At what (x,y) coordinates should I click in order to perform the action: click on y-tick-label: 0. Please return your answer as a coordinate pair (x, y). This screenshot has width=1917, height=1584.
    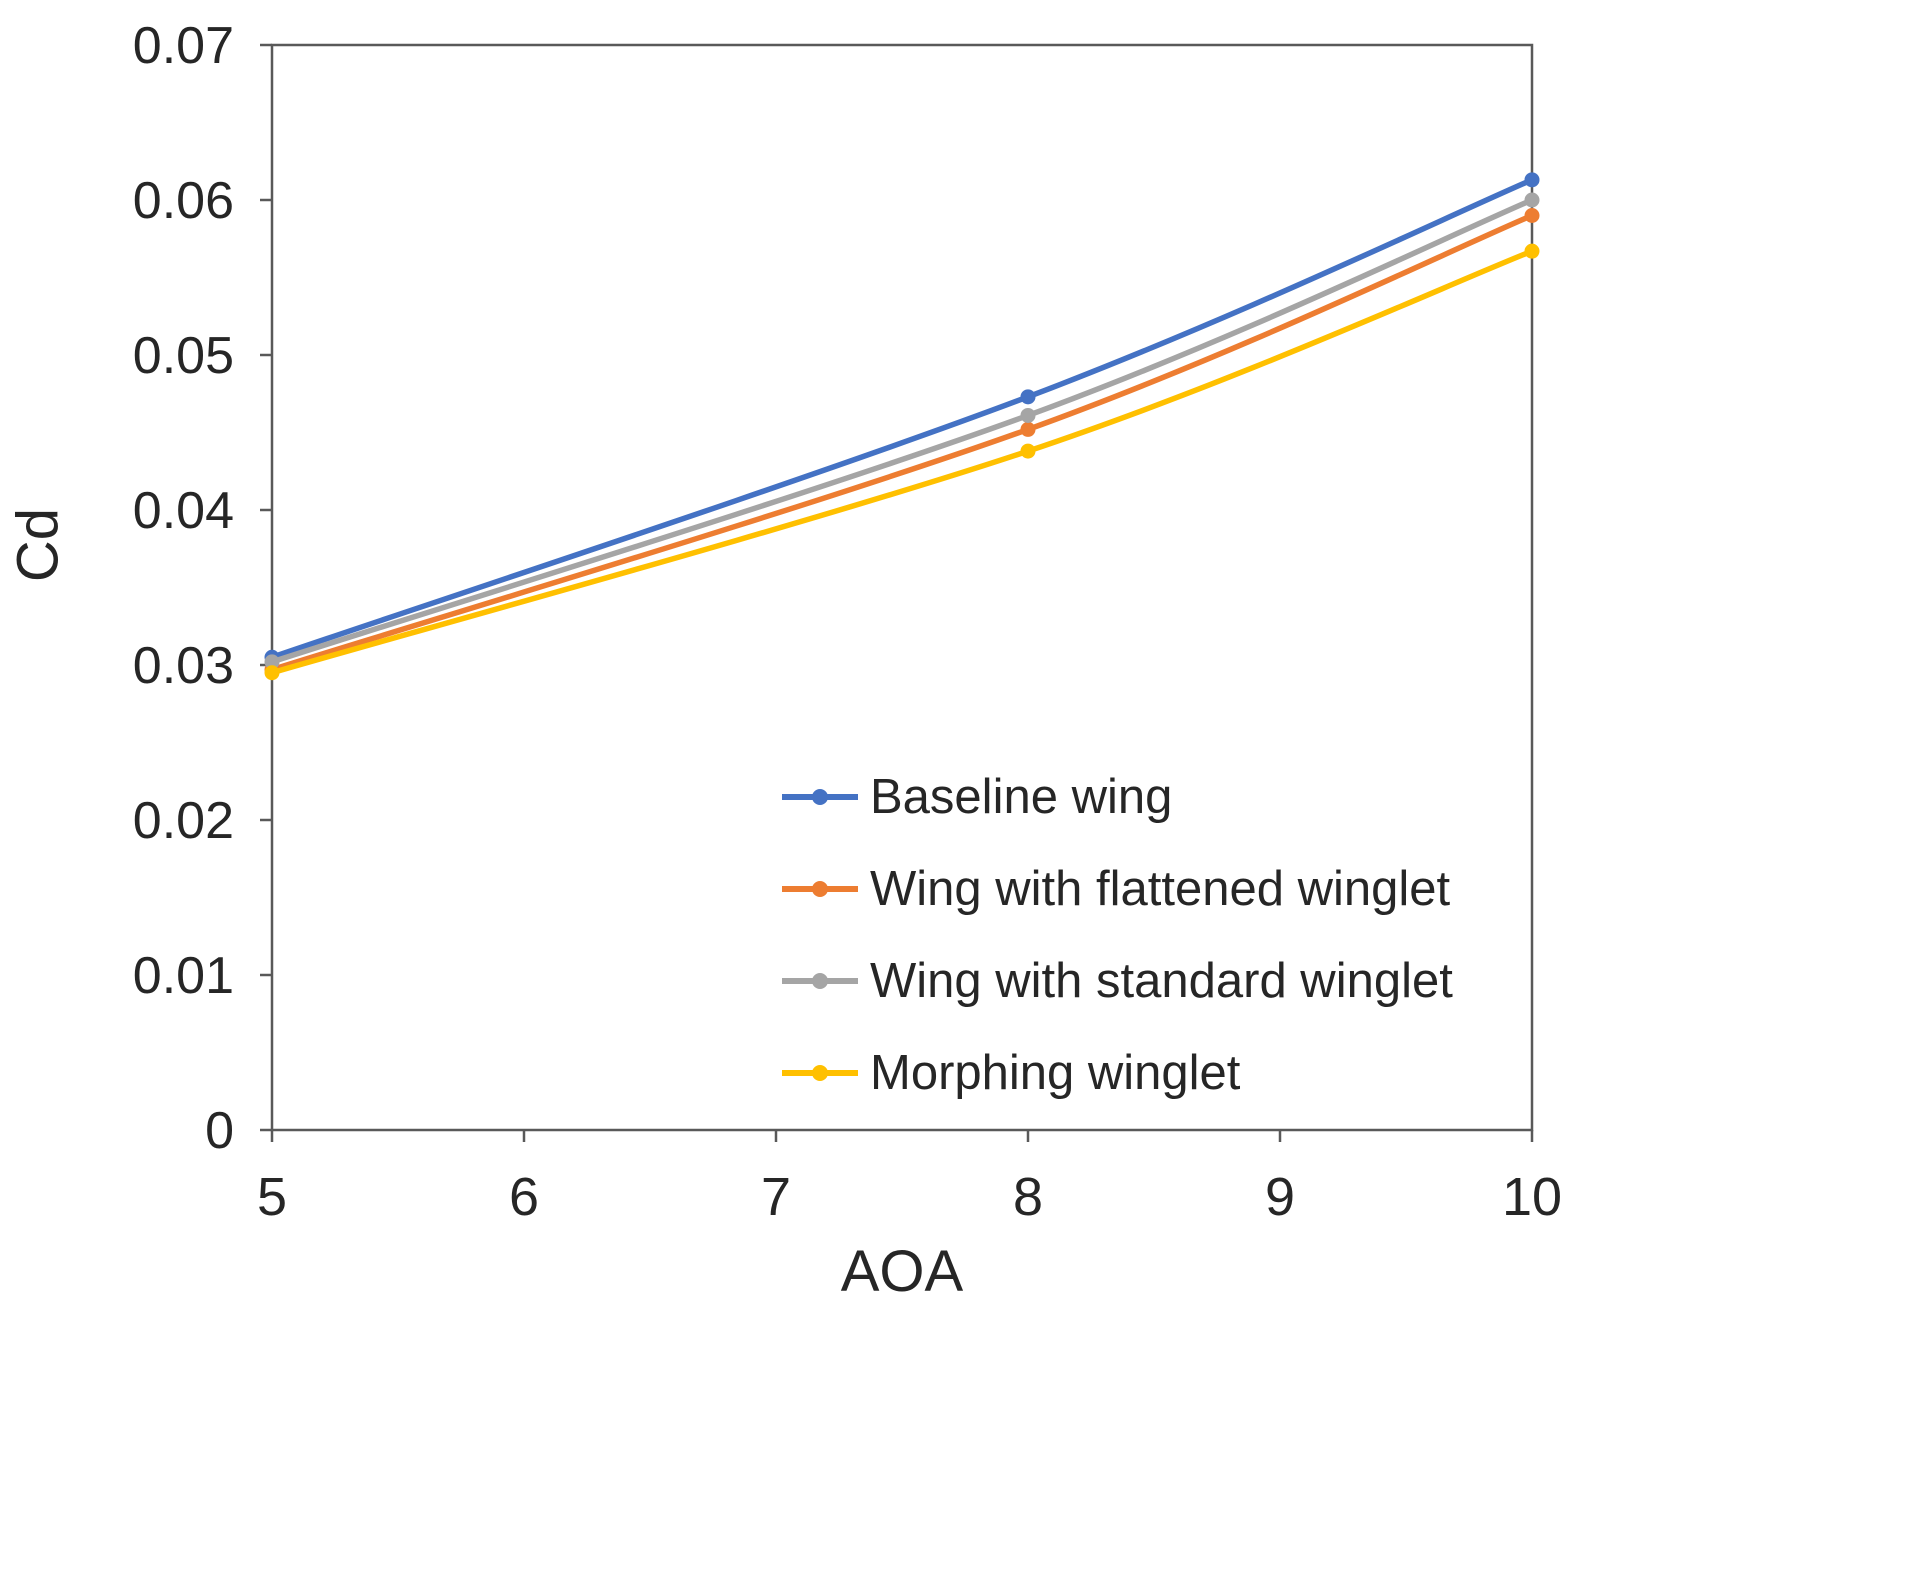
    Looking at the image, I should click on (219, 1131).